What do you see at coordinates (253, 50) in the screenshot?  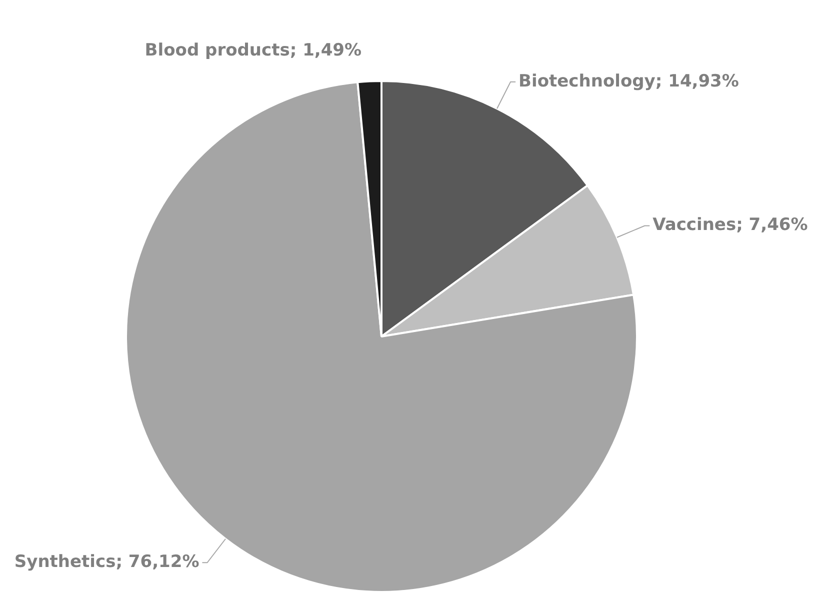 I see `slice-label: Blood products; 1,49%` at bounding box center [253, 50].